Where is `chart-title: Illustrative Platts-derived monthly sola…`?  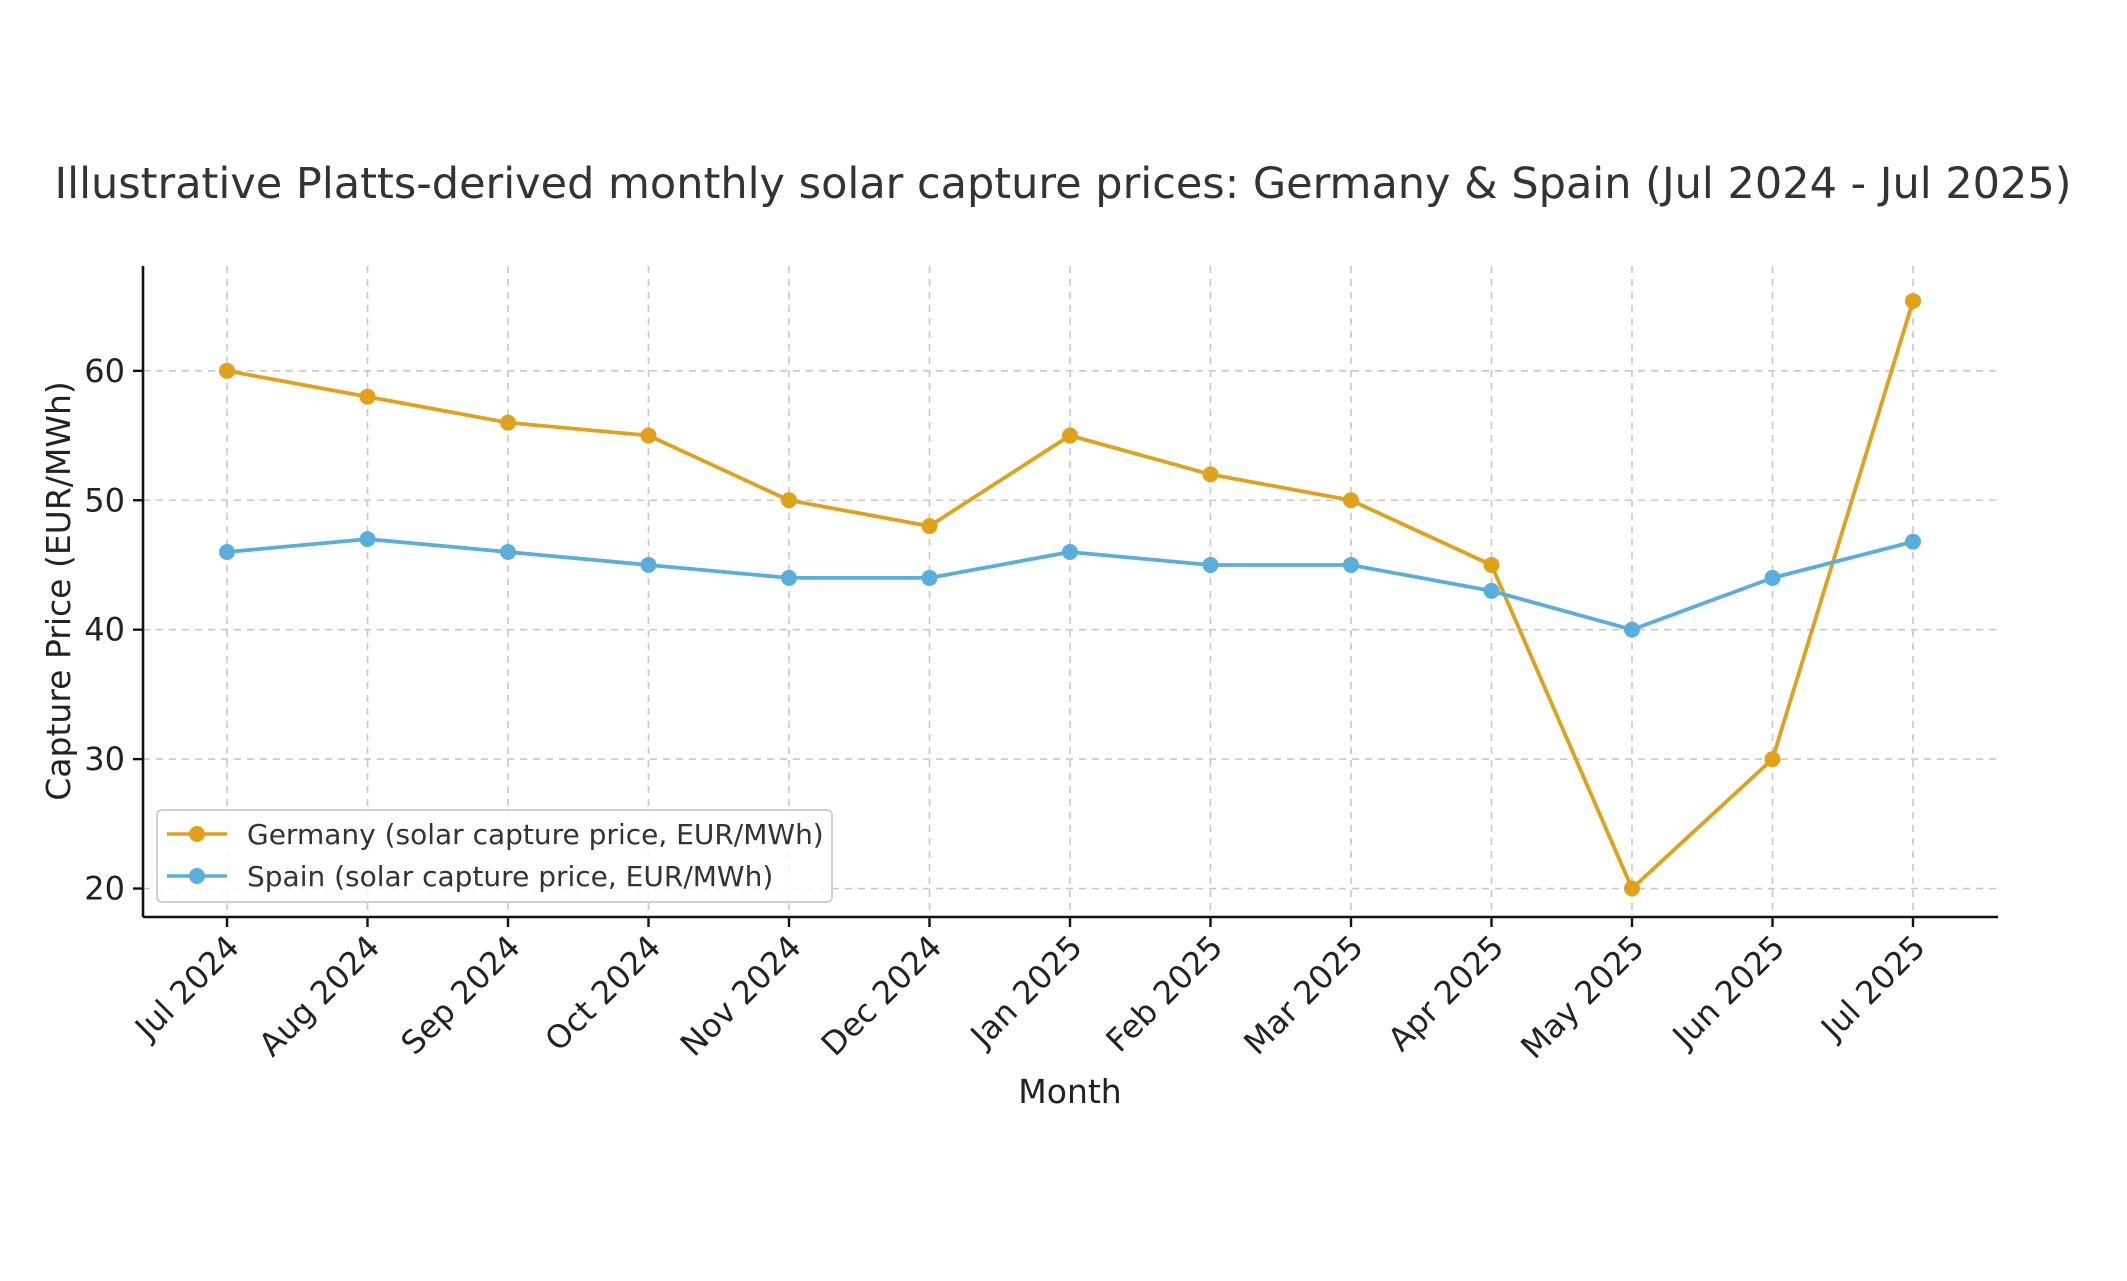 chart-title: Illustrative Platts-derived monthly sola… is located at coordinates (1062, 184).